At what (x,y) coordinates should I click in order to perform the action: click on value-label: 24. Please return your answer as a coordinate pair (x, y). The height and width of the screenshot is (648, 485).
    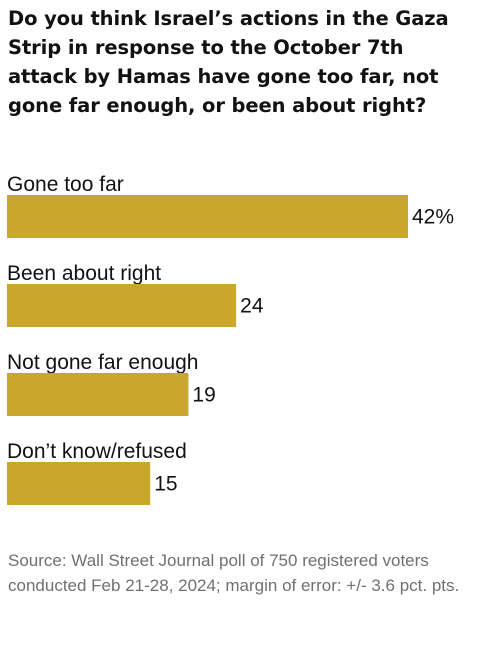
    Looking at the image, I should click on (252, 306).